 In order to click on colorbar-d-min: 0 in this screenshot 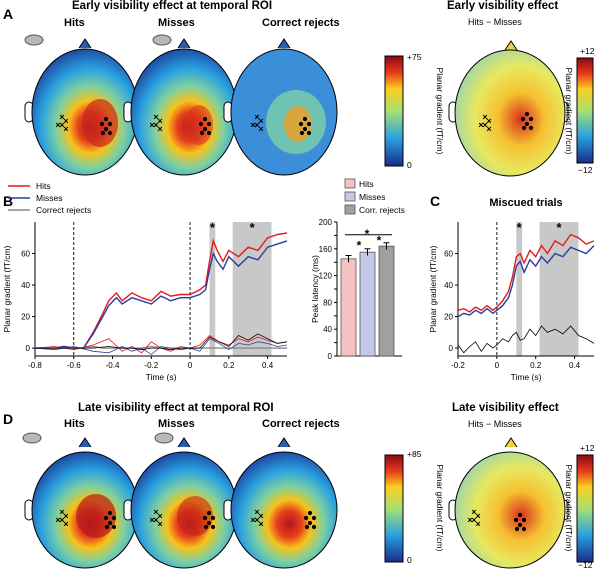, I will do `click(409, 560)`.